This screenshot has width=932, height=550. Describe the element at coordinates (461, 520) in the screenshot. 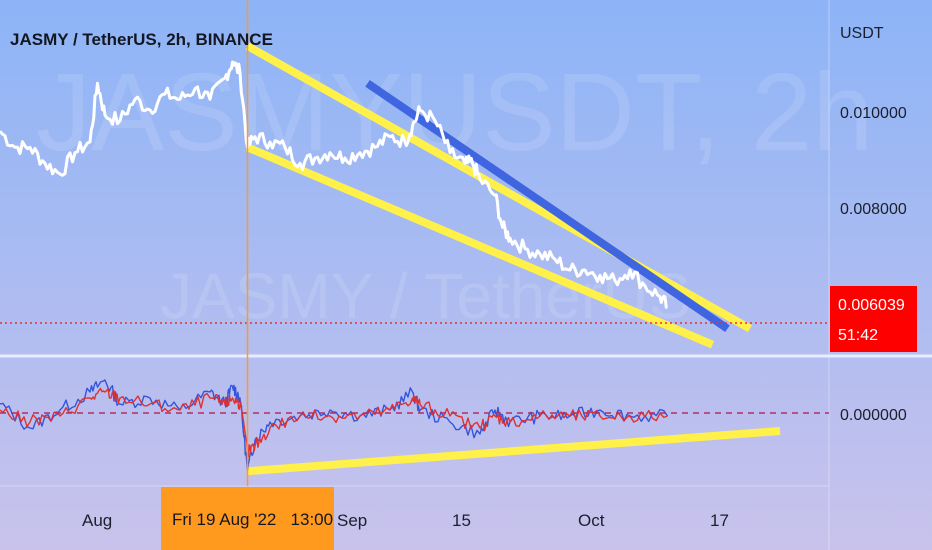

I see `time-tick-15: 15` at that location.